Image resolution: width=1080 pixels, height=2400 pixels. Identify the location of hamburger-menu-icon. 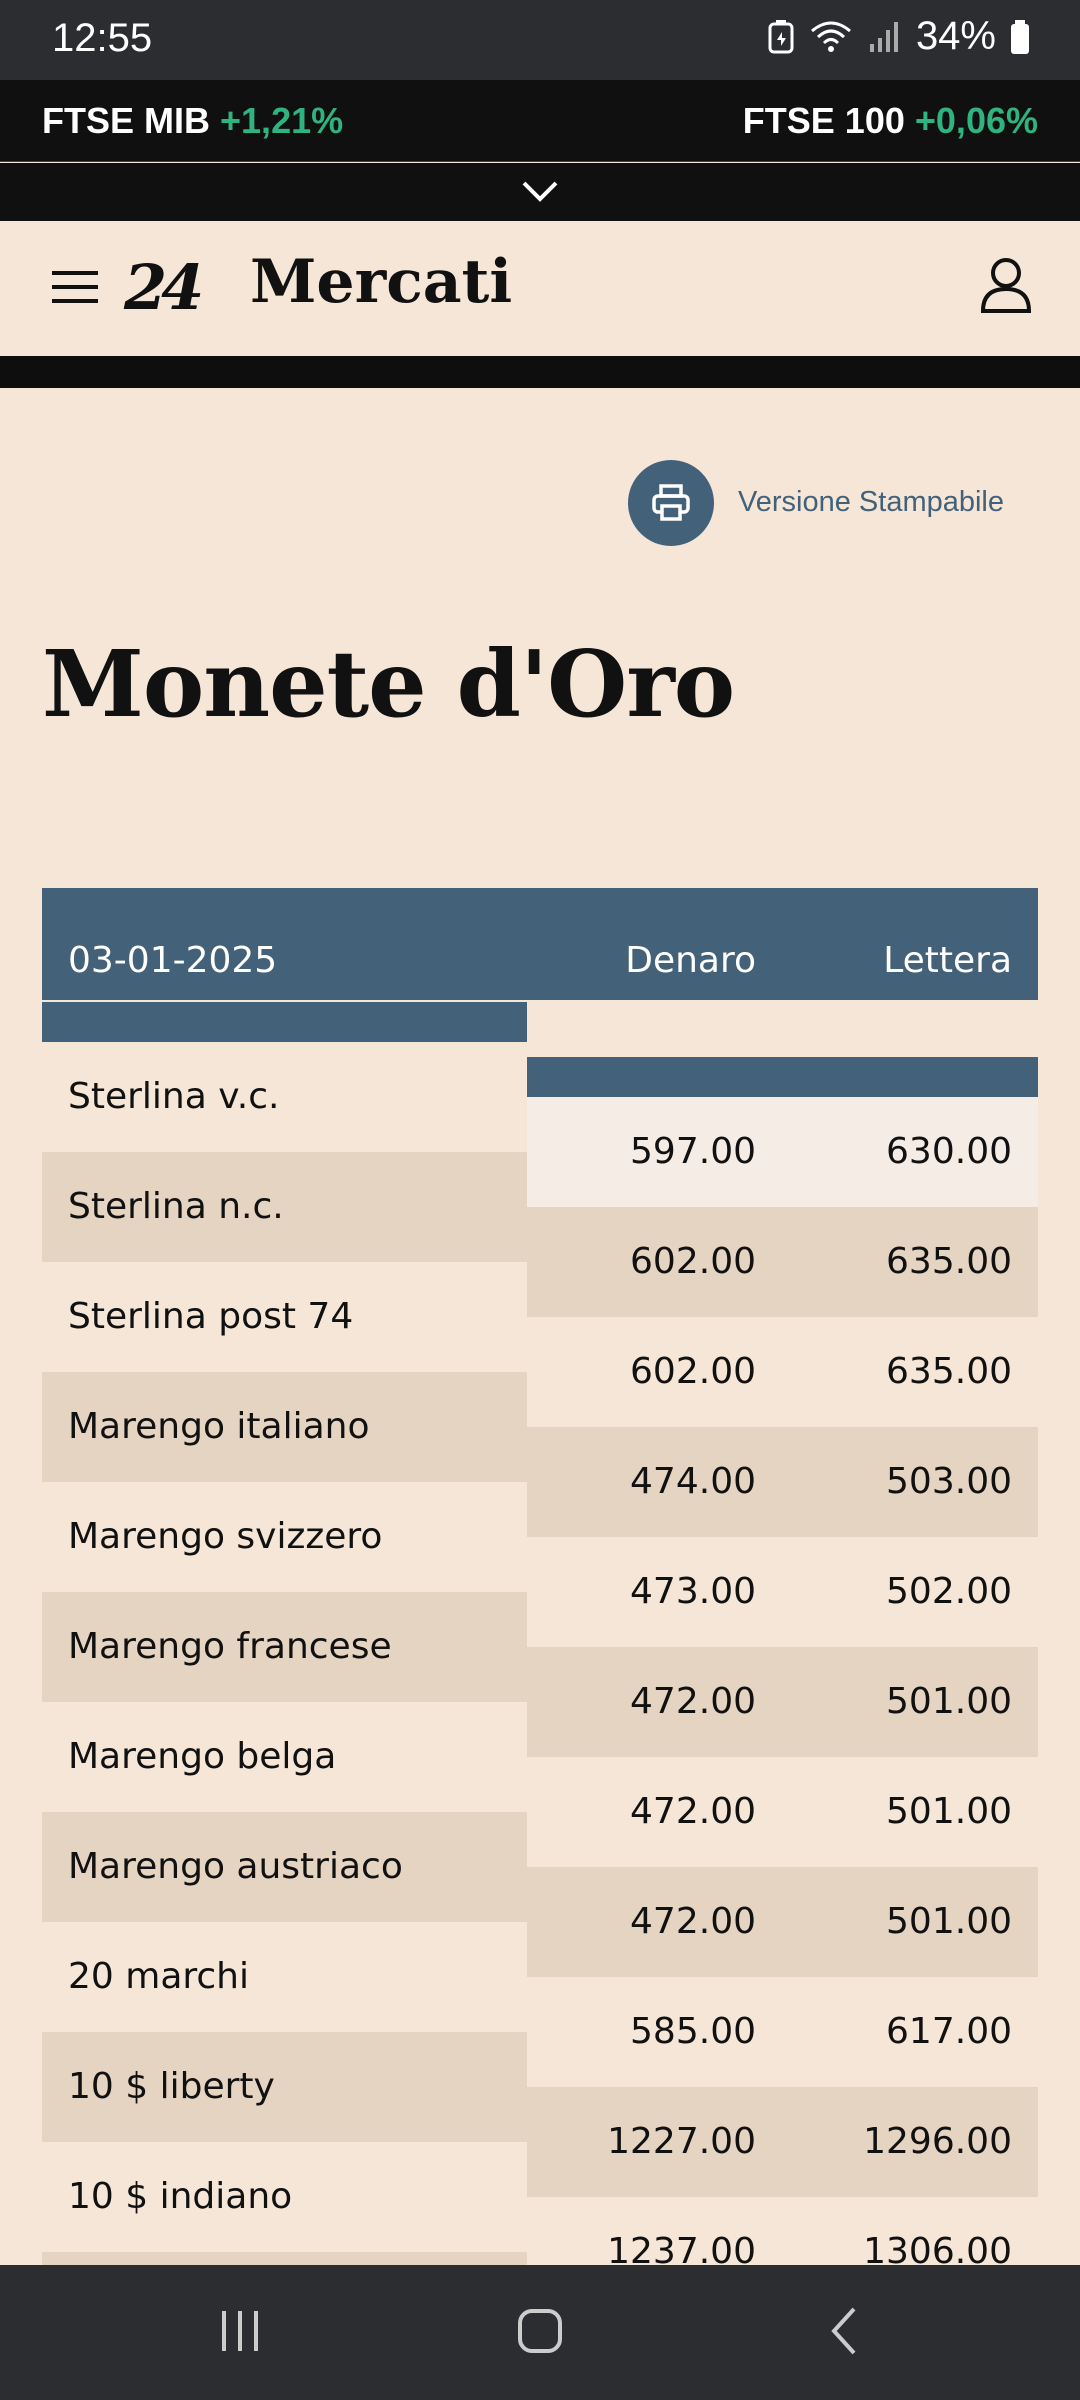
(76, 288).